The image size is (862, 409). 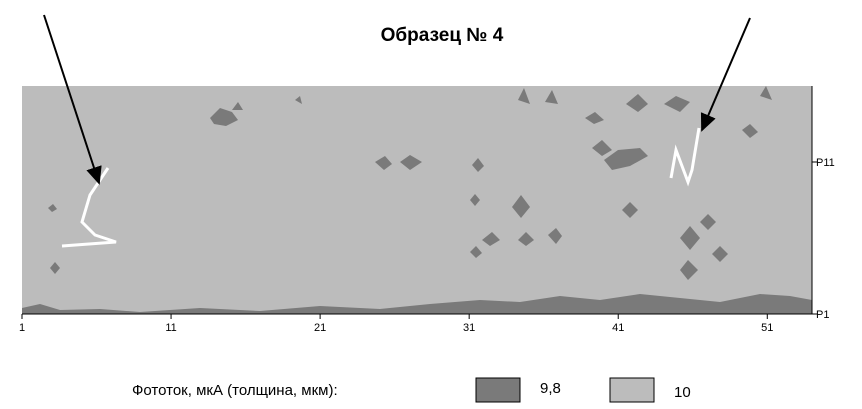 I want to click on y-tick-label: P1, so click(x=822, y=315).